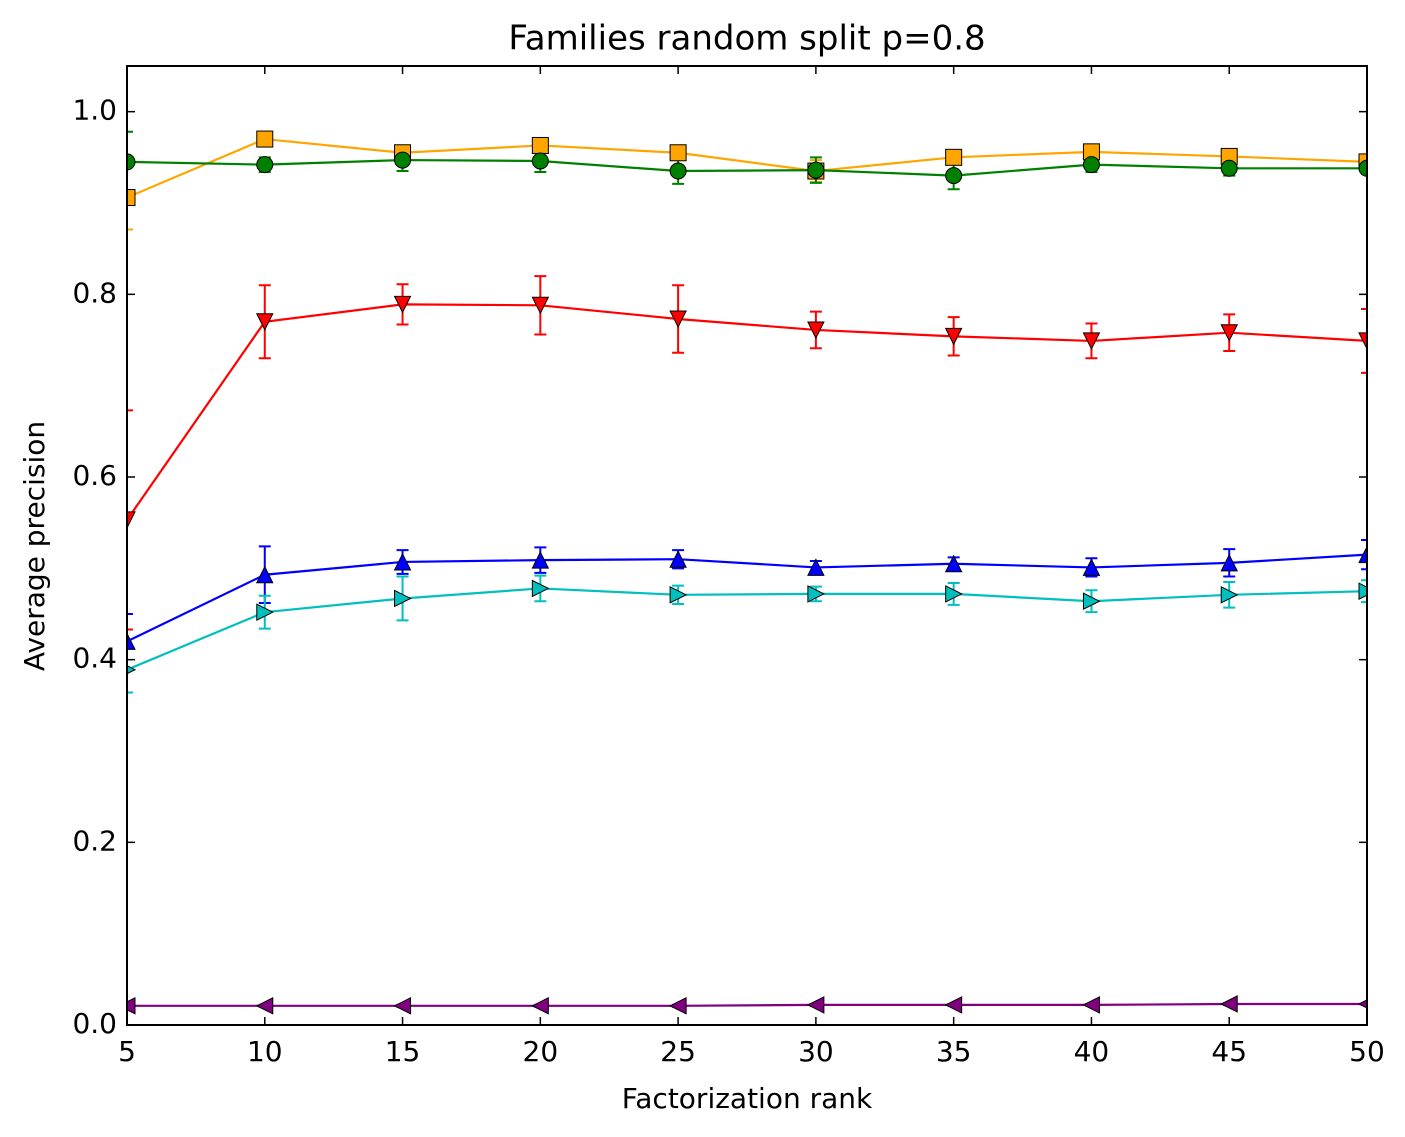 This screenshot has width=1405, height=1137. What do you see at coordinates (1229, 1051) in the screenshot?
I see `x-tick-label: 45` at bounding box center [1229, 1051].